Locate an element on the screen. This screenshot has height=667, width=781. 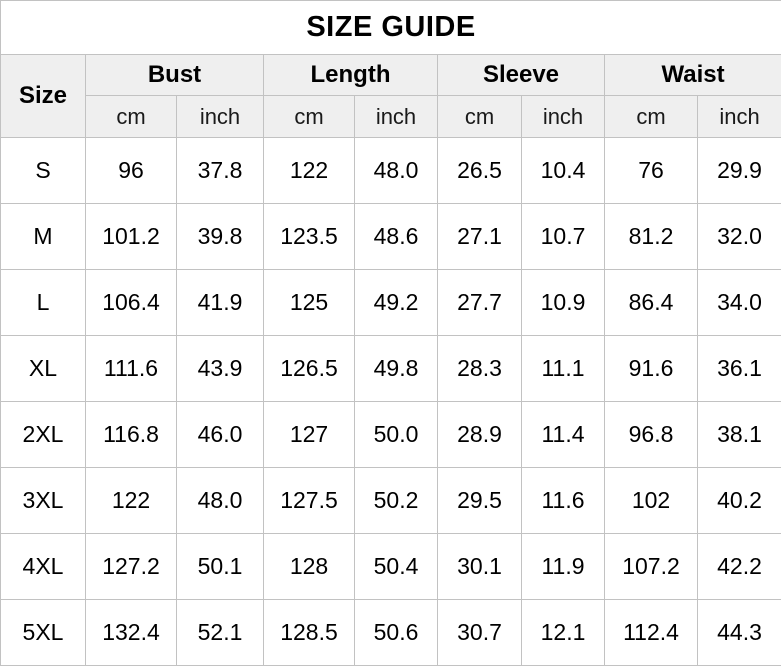
value-cell: 123.5 is located at coordinates (309, 236).